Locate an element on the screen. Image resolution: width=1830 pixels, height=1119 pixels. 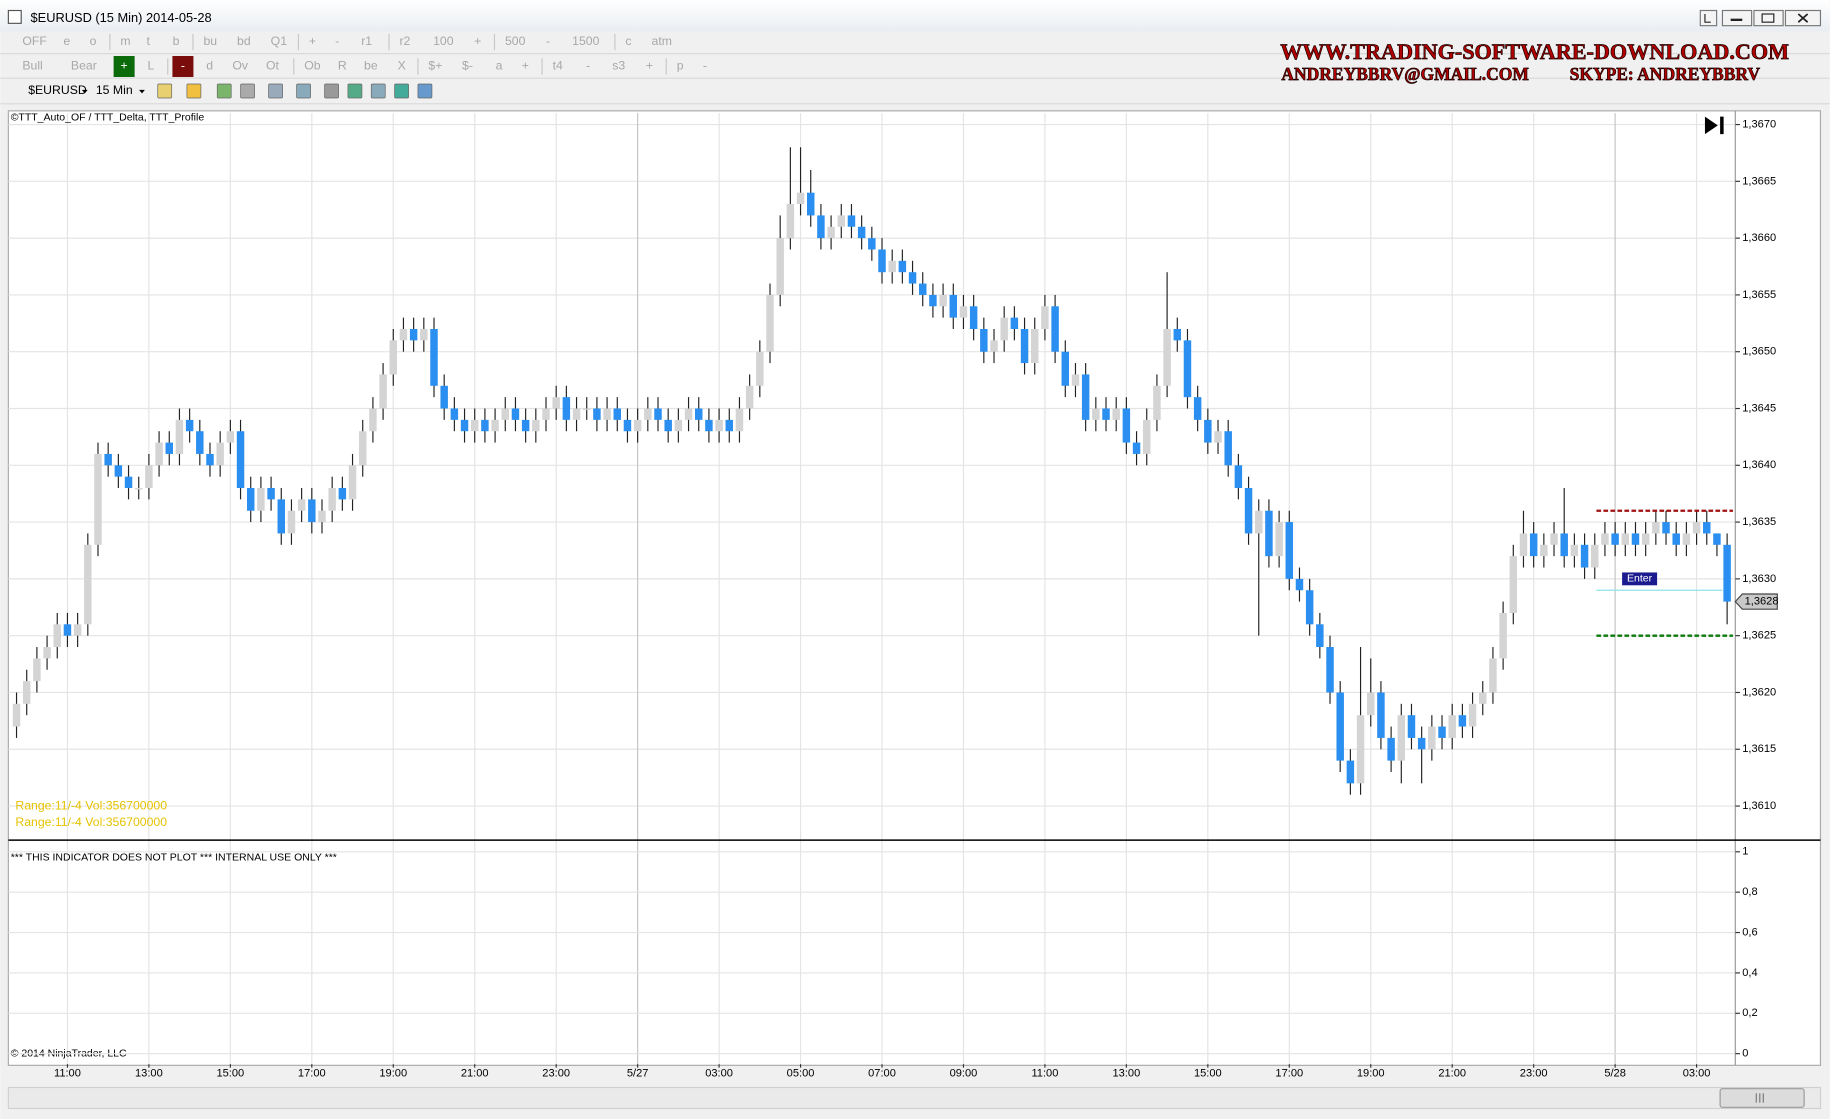
toolbar-button: Bull is located at coordinates (32, 66).